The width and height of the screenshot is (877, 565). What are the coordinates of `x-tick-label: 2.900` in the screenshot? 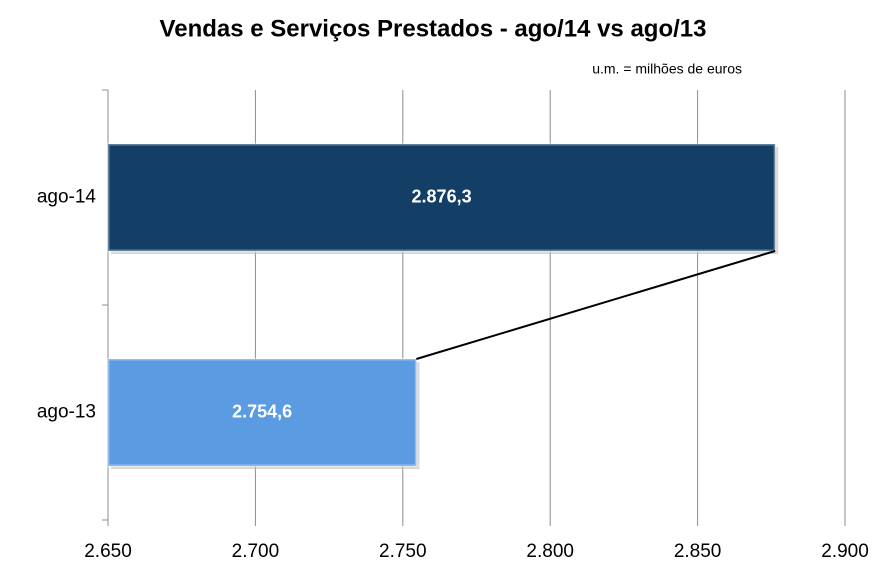 It's located at (845, 551).